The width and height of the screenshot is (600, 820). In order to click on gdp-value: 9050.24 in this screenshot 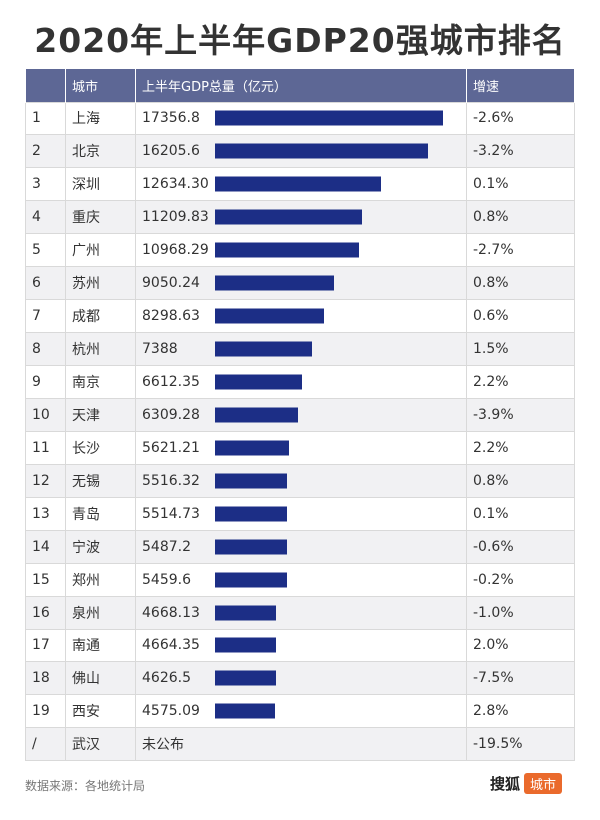, I will do `click(171, 283)`.